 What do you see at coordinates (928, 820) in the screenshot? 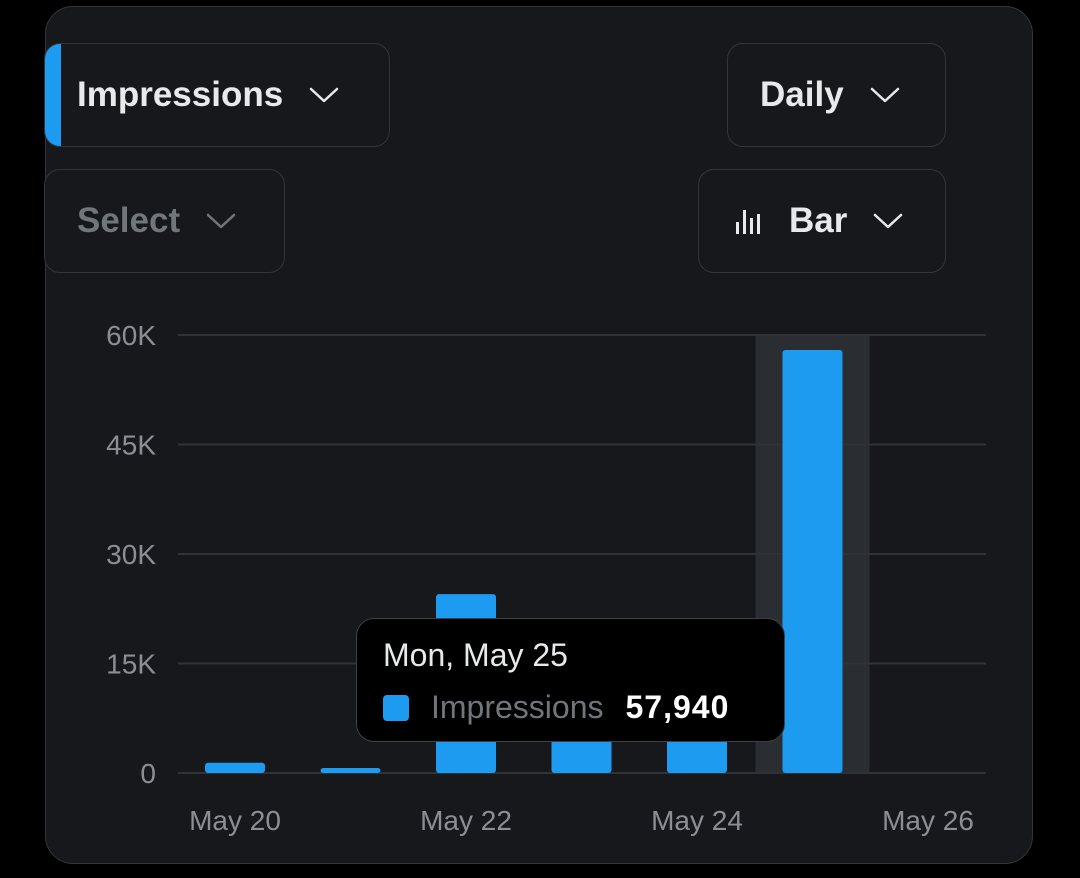
I see `x-tick-label: May 26` at bounding box center [928, 820].